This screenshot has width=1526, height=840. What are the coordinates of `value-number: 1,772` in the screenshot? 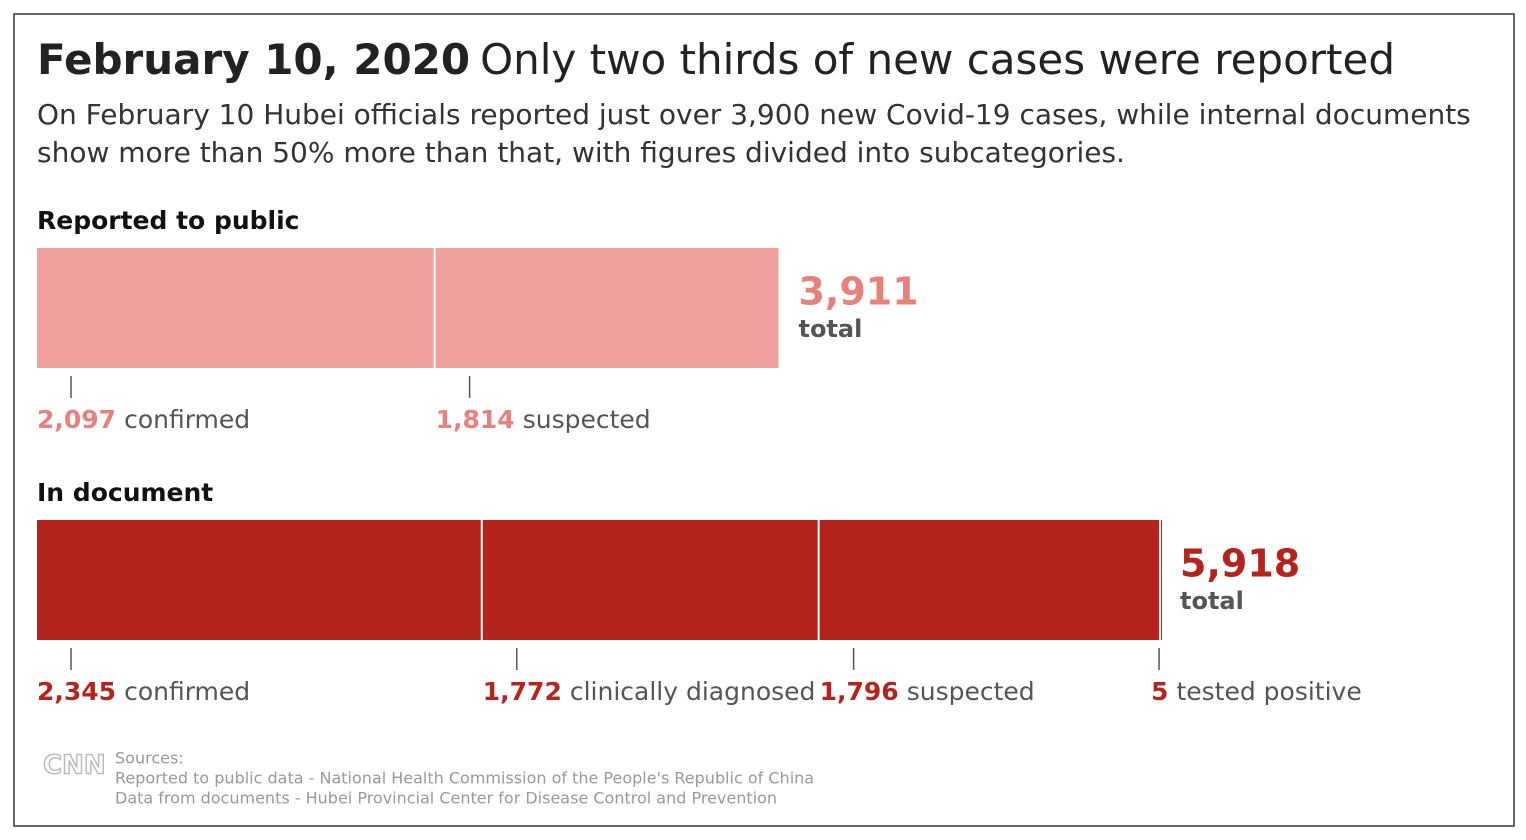 It's located at (522, 691).